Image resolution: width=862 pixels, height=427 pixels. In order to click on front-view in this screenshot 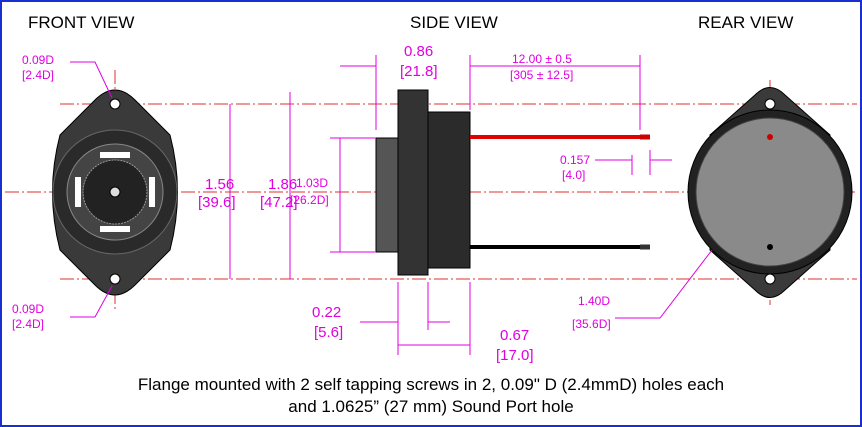, I will do `click(115, 192)`.